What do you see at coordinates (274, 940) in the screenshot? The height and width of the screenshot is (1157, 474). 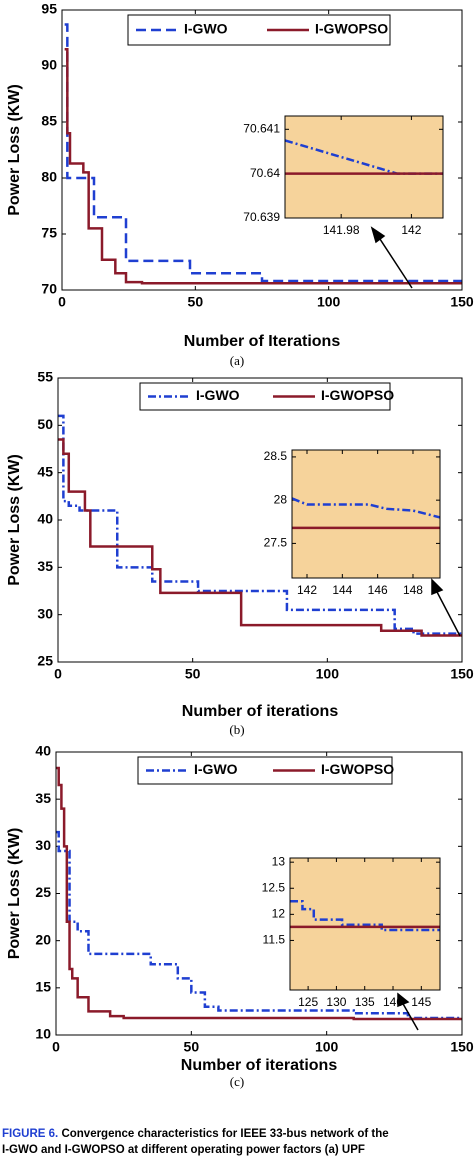 I see `y-tick-label: 11.5` at bounding box center [274, 940].